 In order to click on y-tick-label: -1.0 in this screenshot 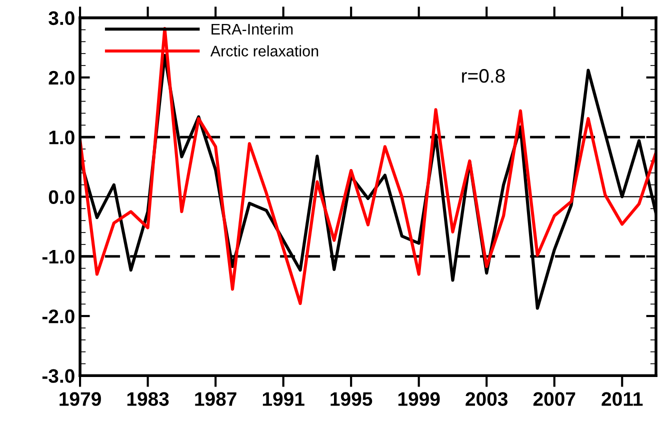, I will do `click(58, 257)`.